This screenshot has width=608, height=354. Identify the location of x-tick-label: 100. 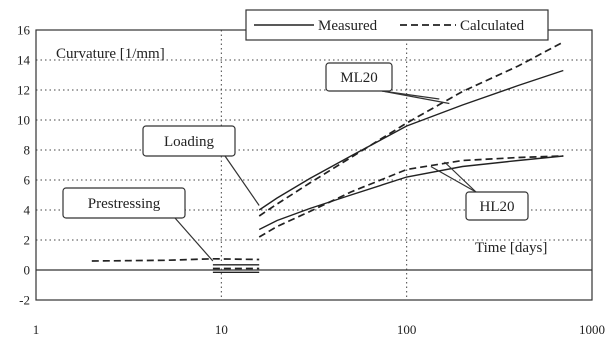
(407, 329).